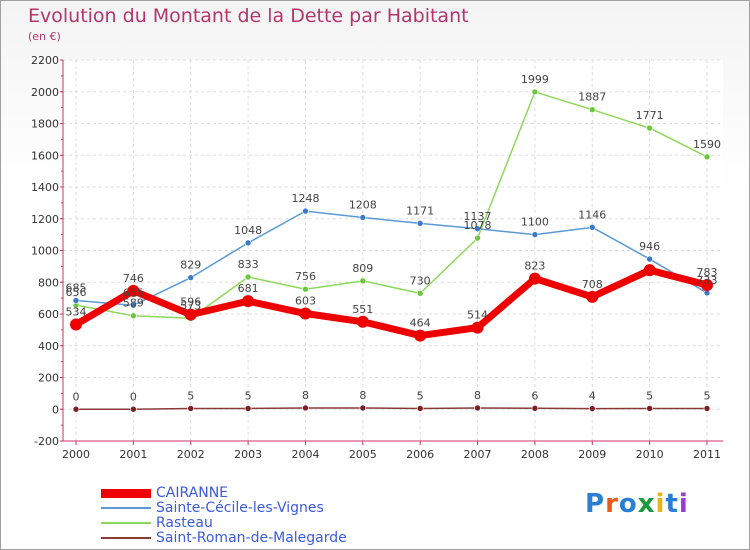 This screenshot has width=750, height=550. What do you see at coordinates (45, 60) in the screenshot?
I see `y-tick-label: 2200` at bounding box center [45, 60].